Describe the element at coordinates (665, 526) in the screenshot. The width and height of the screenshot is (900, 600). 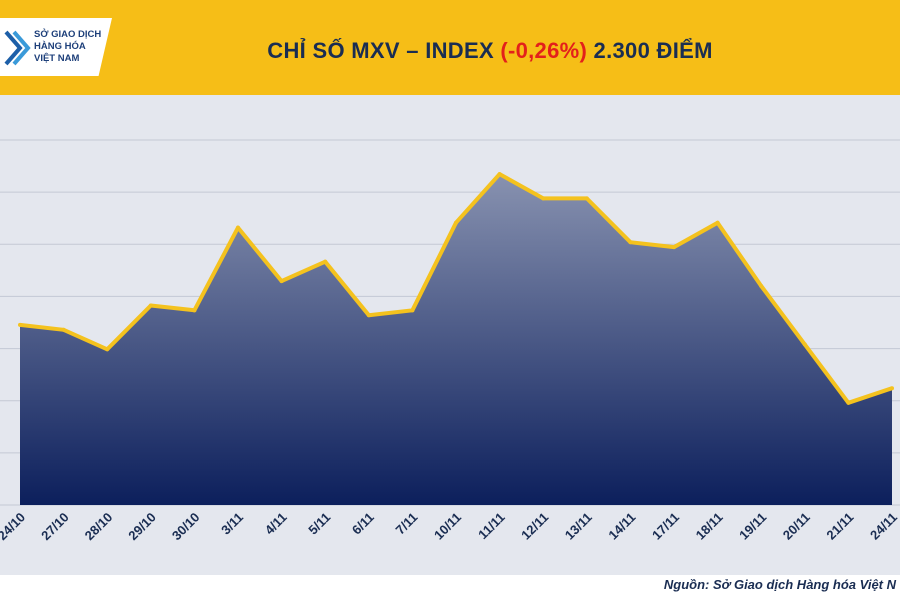
I see `x-tick-label: 17/11` at that location.